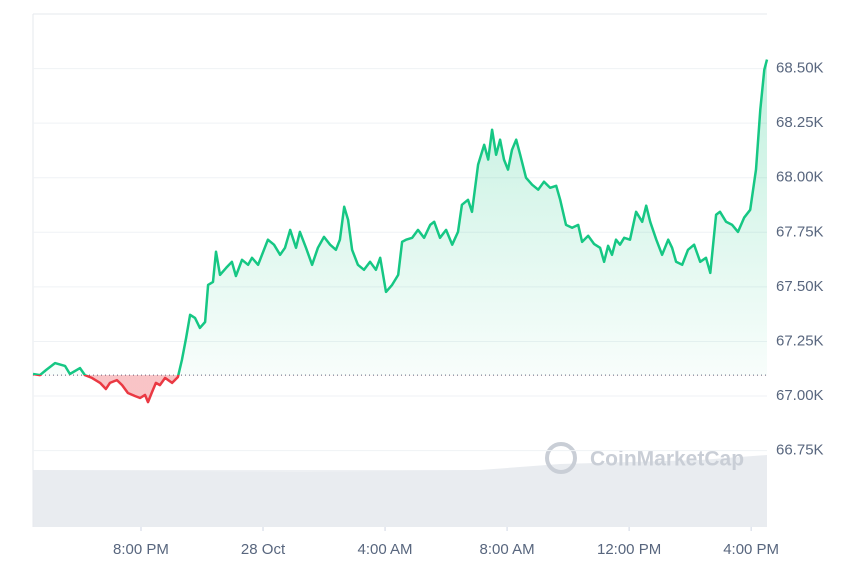  Describe the element at coordinates (800, 68) in the screenshot. I see `y-tick-label: 68.50K` at that location.